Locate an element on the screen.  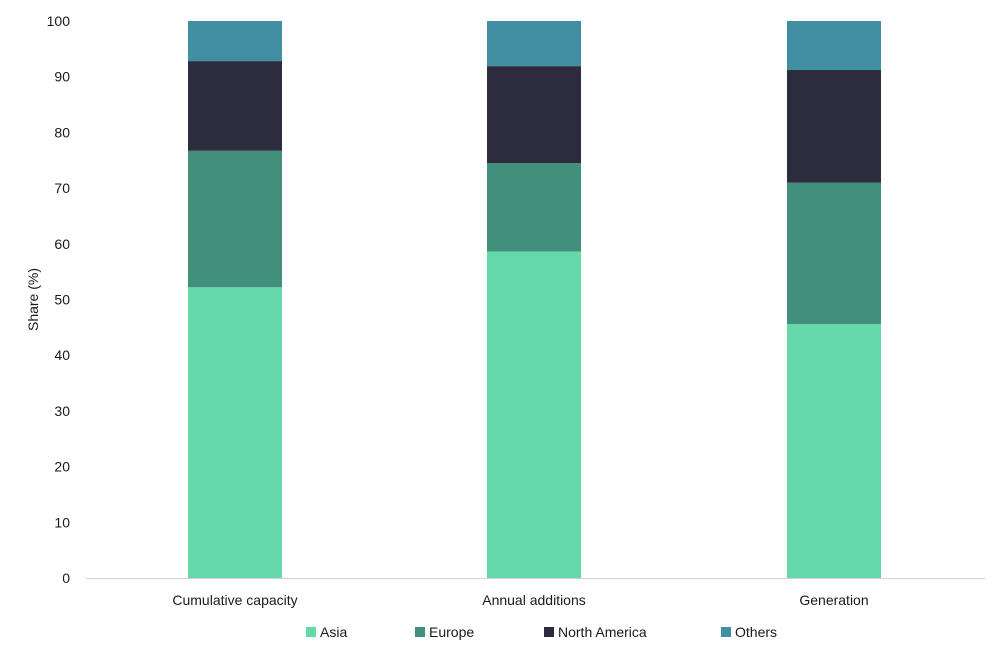
legend-label: North America is located at coordinates (602, 632).